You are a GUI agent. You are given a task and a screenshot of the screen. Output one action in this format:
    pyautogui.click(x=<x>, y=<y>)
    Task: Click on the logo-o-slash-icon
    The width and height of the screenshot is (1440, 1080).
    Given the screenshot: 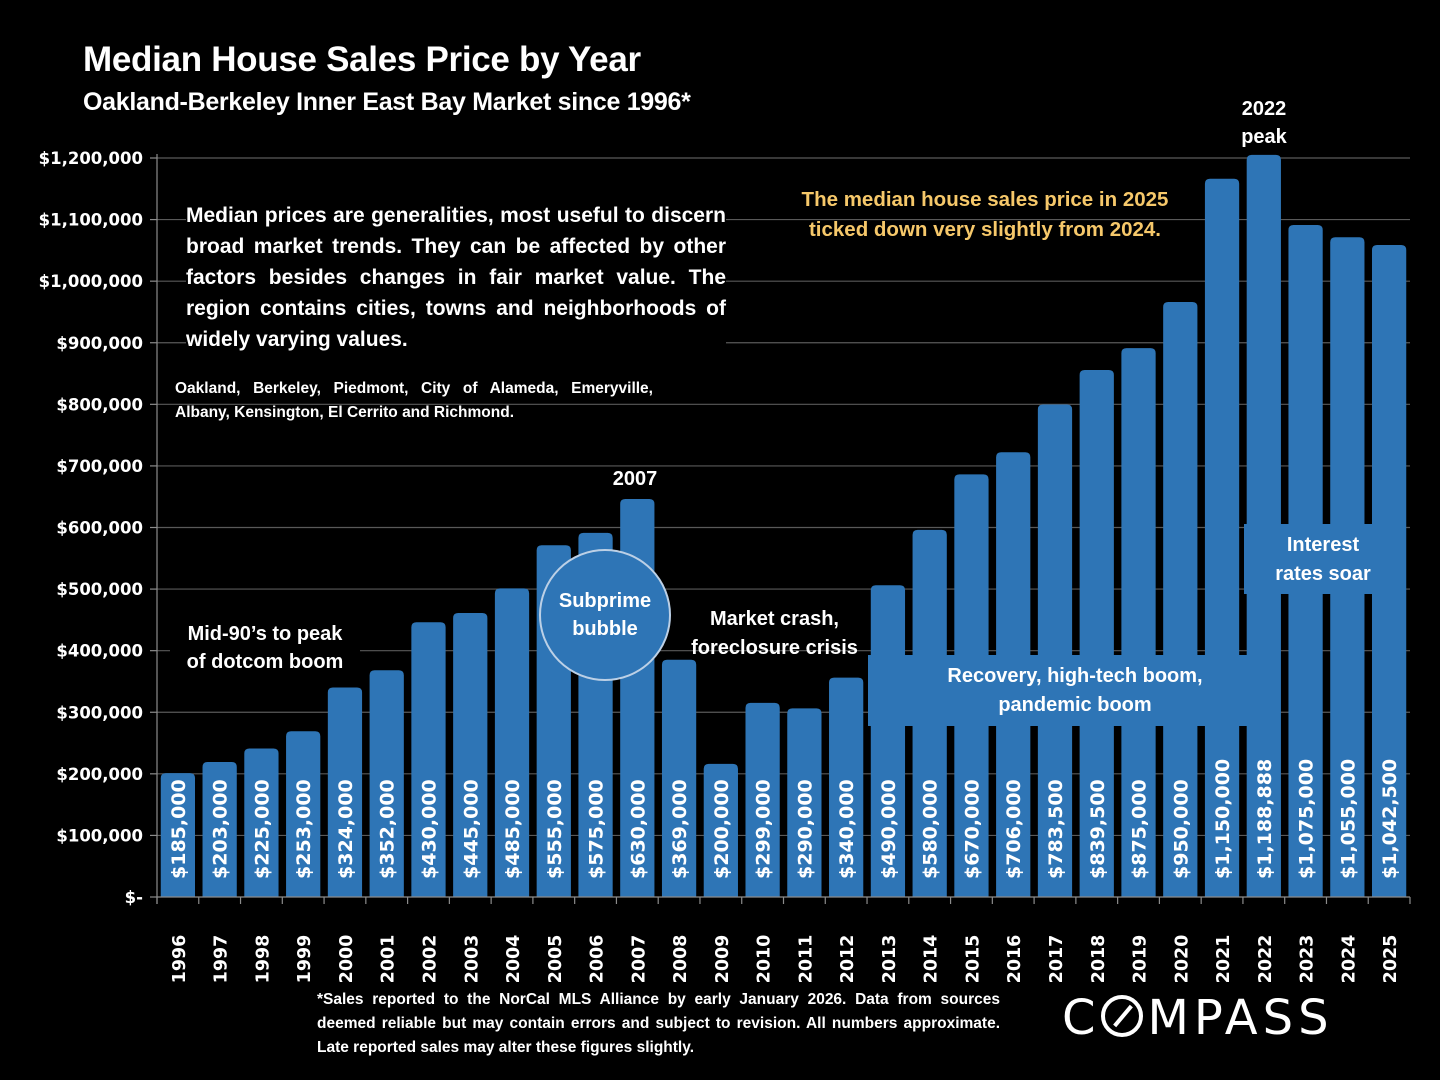 What is the action you would take?
    pyautogui.click(x=1121, y=1016)
    